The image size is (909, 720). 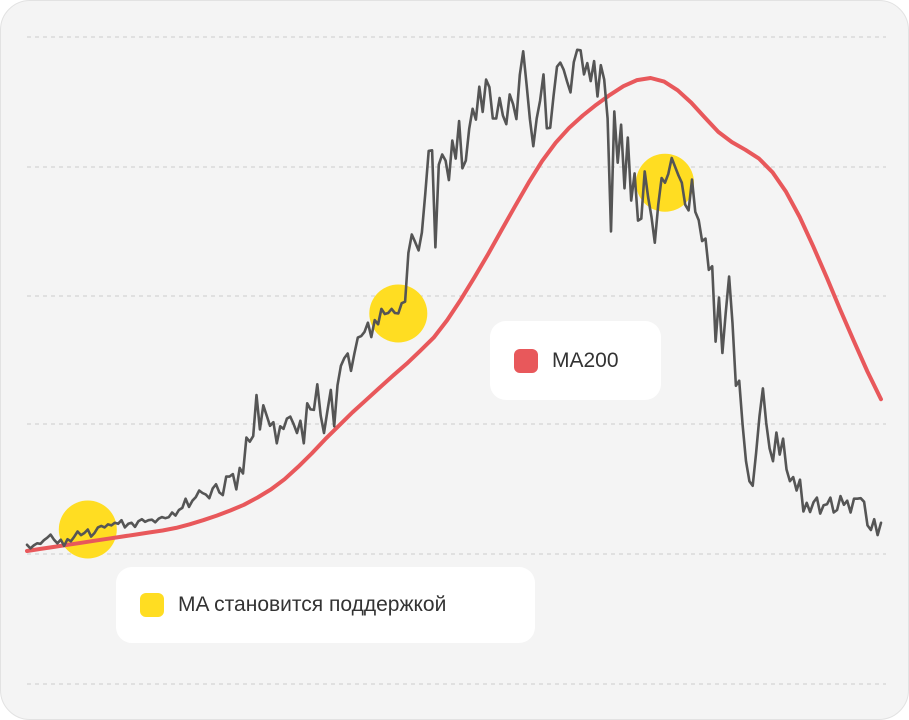 I want to click on legend-ma200: MA200, so click(x=575, y=360).